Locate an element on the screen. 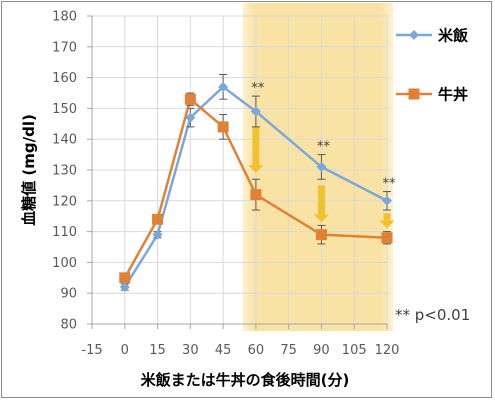 Image resolution: width=495 pixels, height=401 pixels. y-tick-label: 180 is located at coordinates (64, 17).